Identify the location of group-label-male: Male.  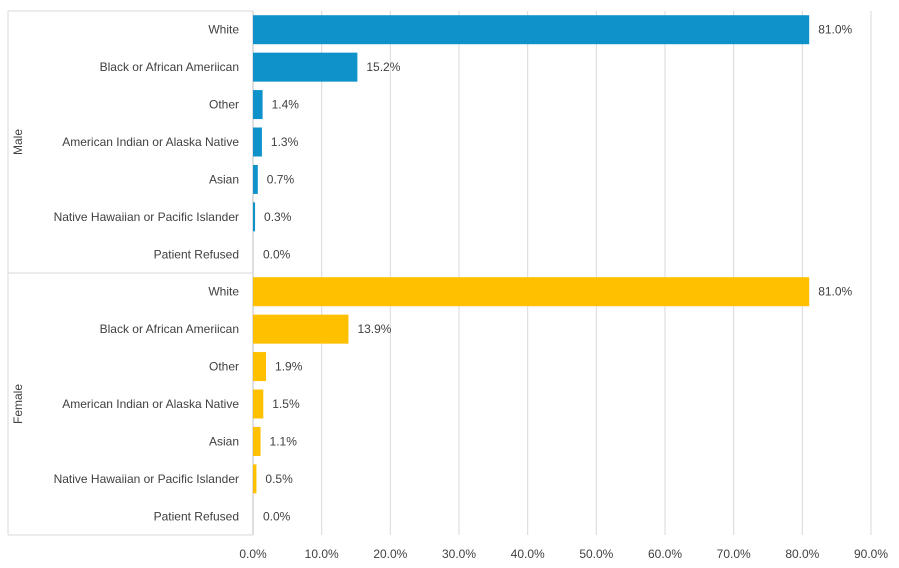
(18, 142).